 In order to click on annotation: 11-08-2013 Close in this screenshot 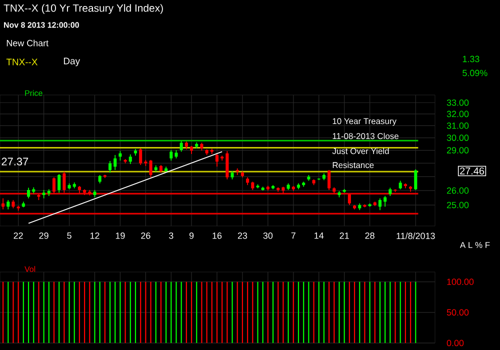, I will do `click(365, 136)`.